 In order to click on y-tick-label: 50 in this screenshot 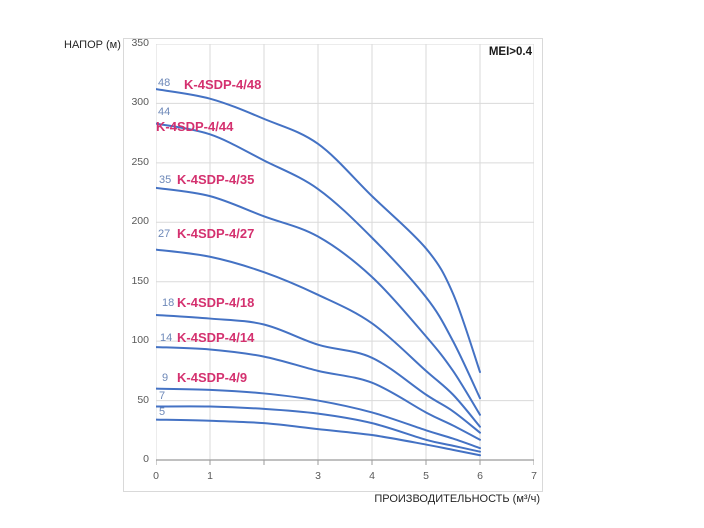, I will do `click(143, 399)`.